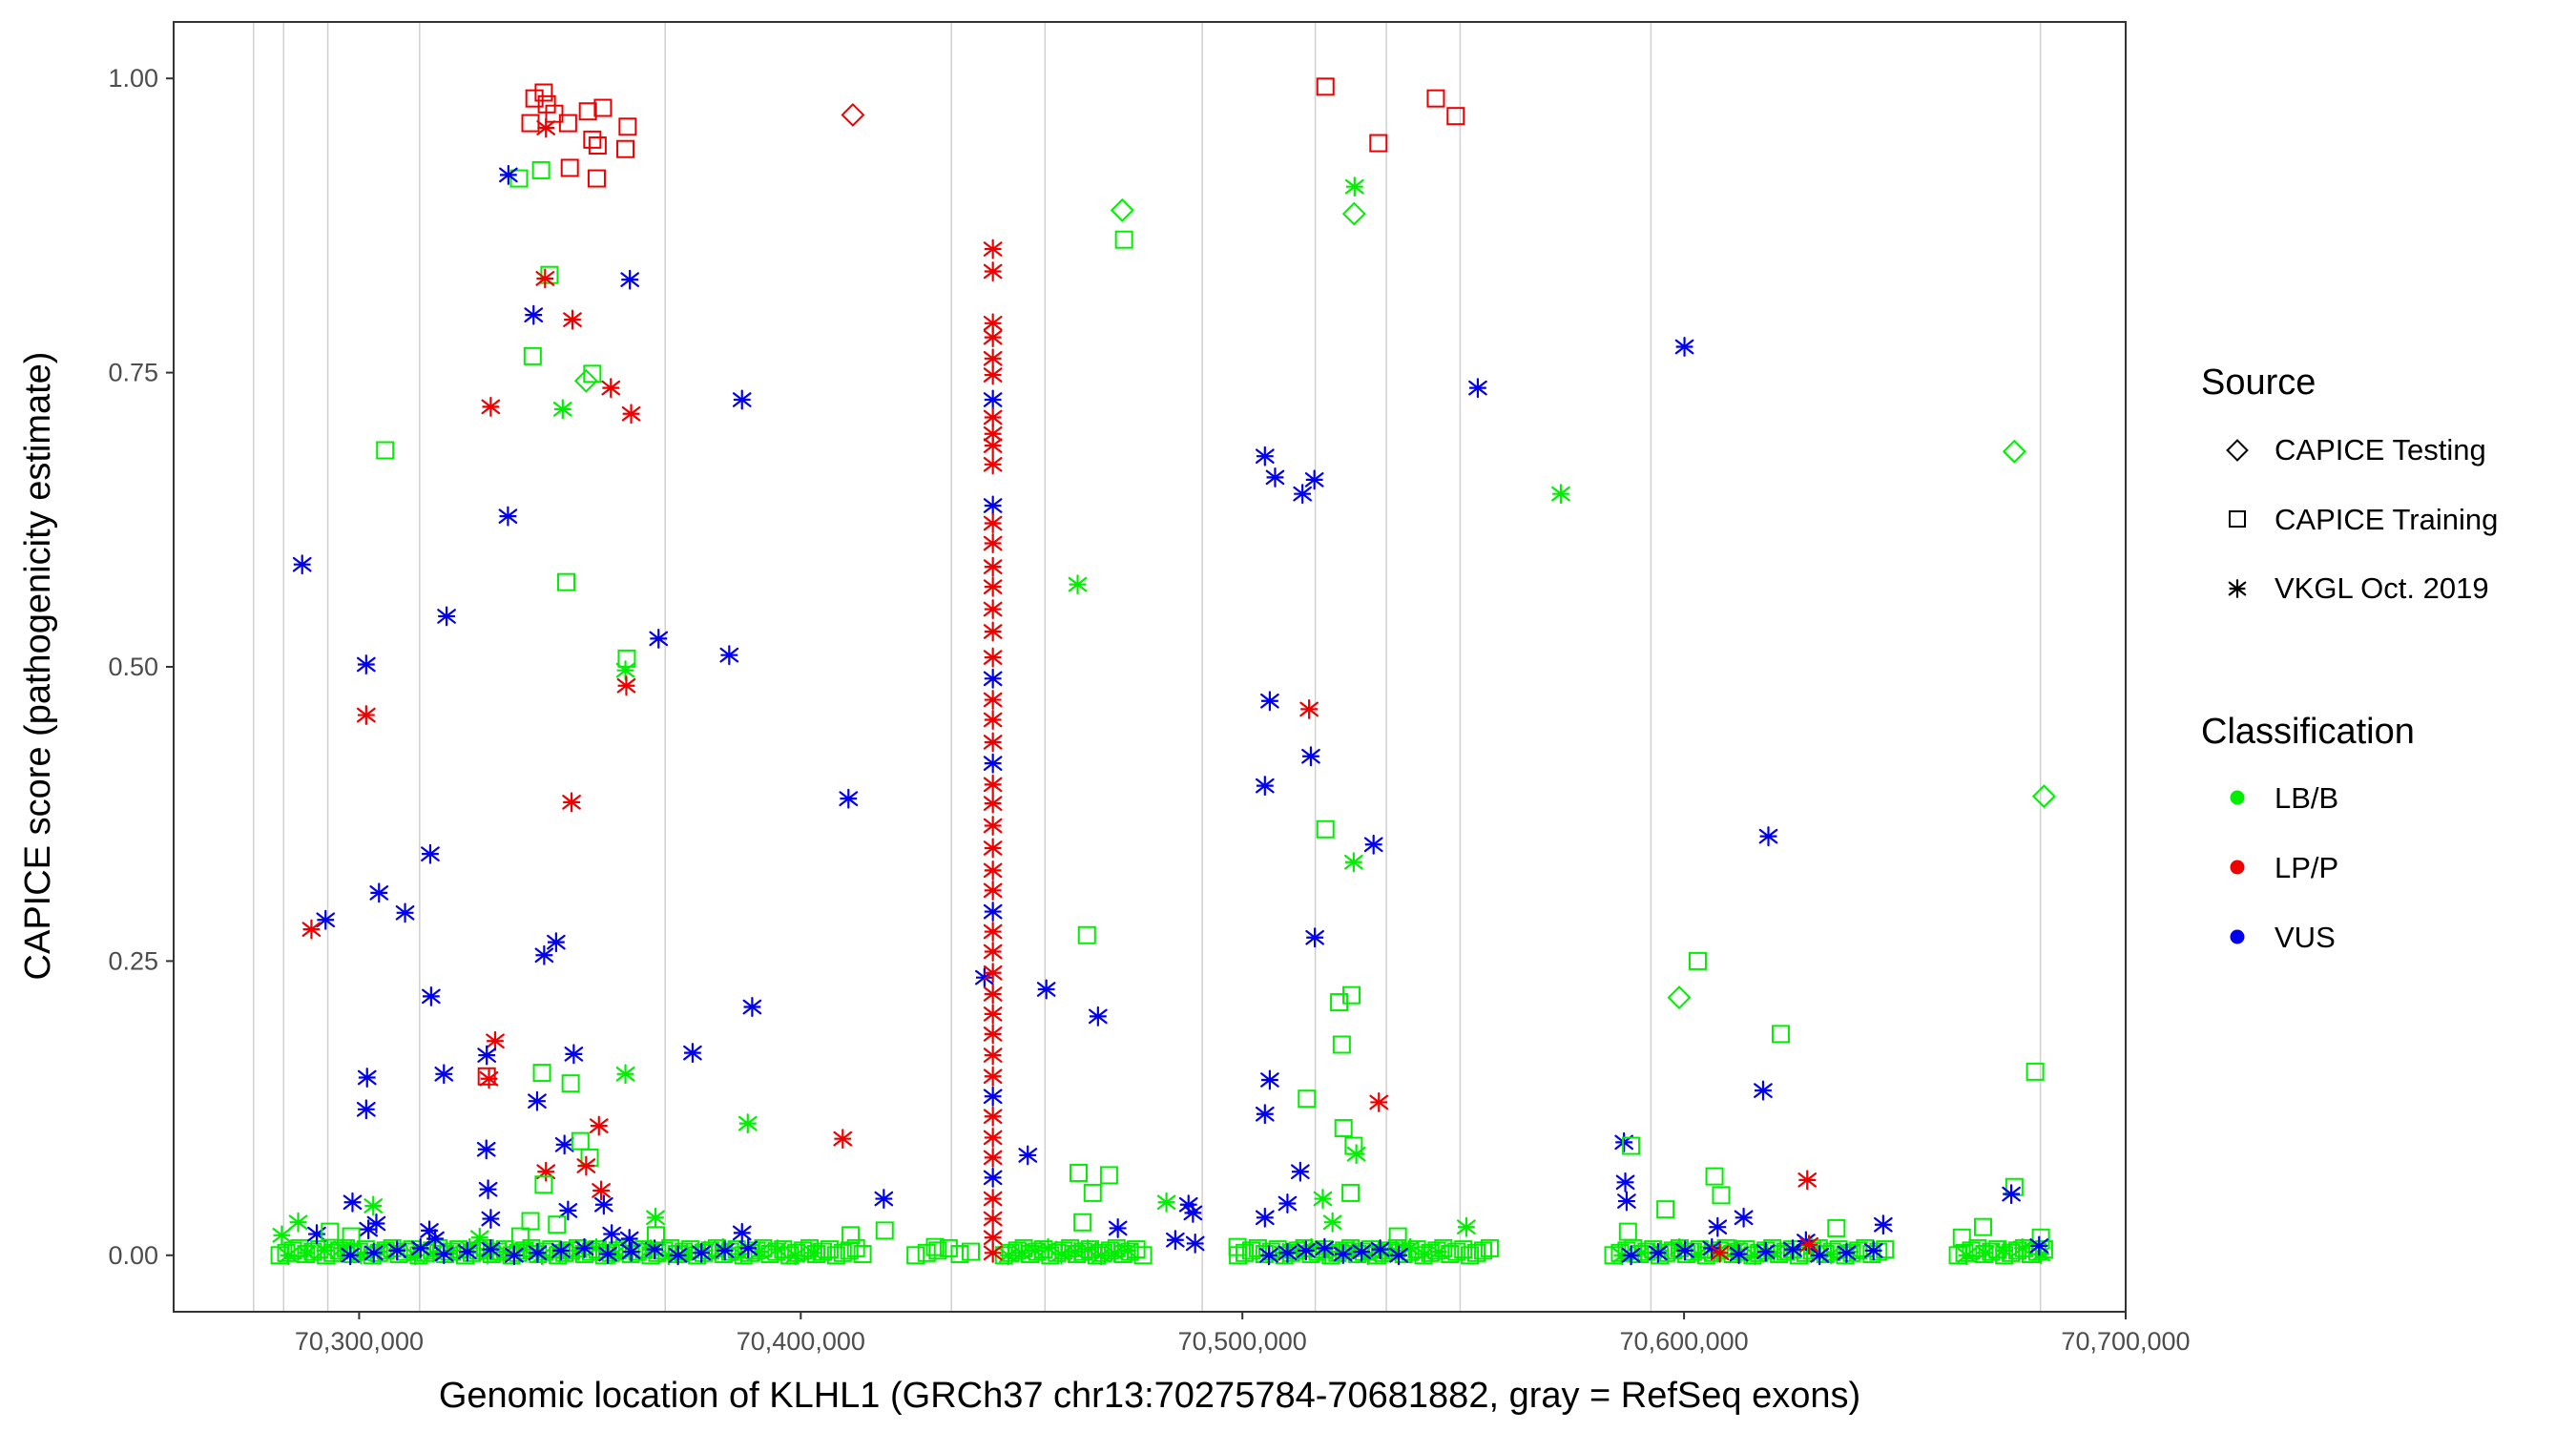  Describe the element at coordinates (38, 667) in the screenshot. I see `y-axis-title: CAPICE score (pathogenicity estimate)` at that location.